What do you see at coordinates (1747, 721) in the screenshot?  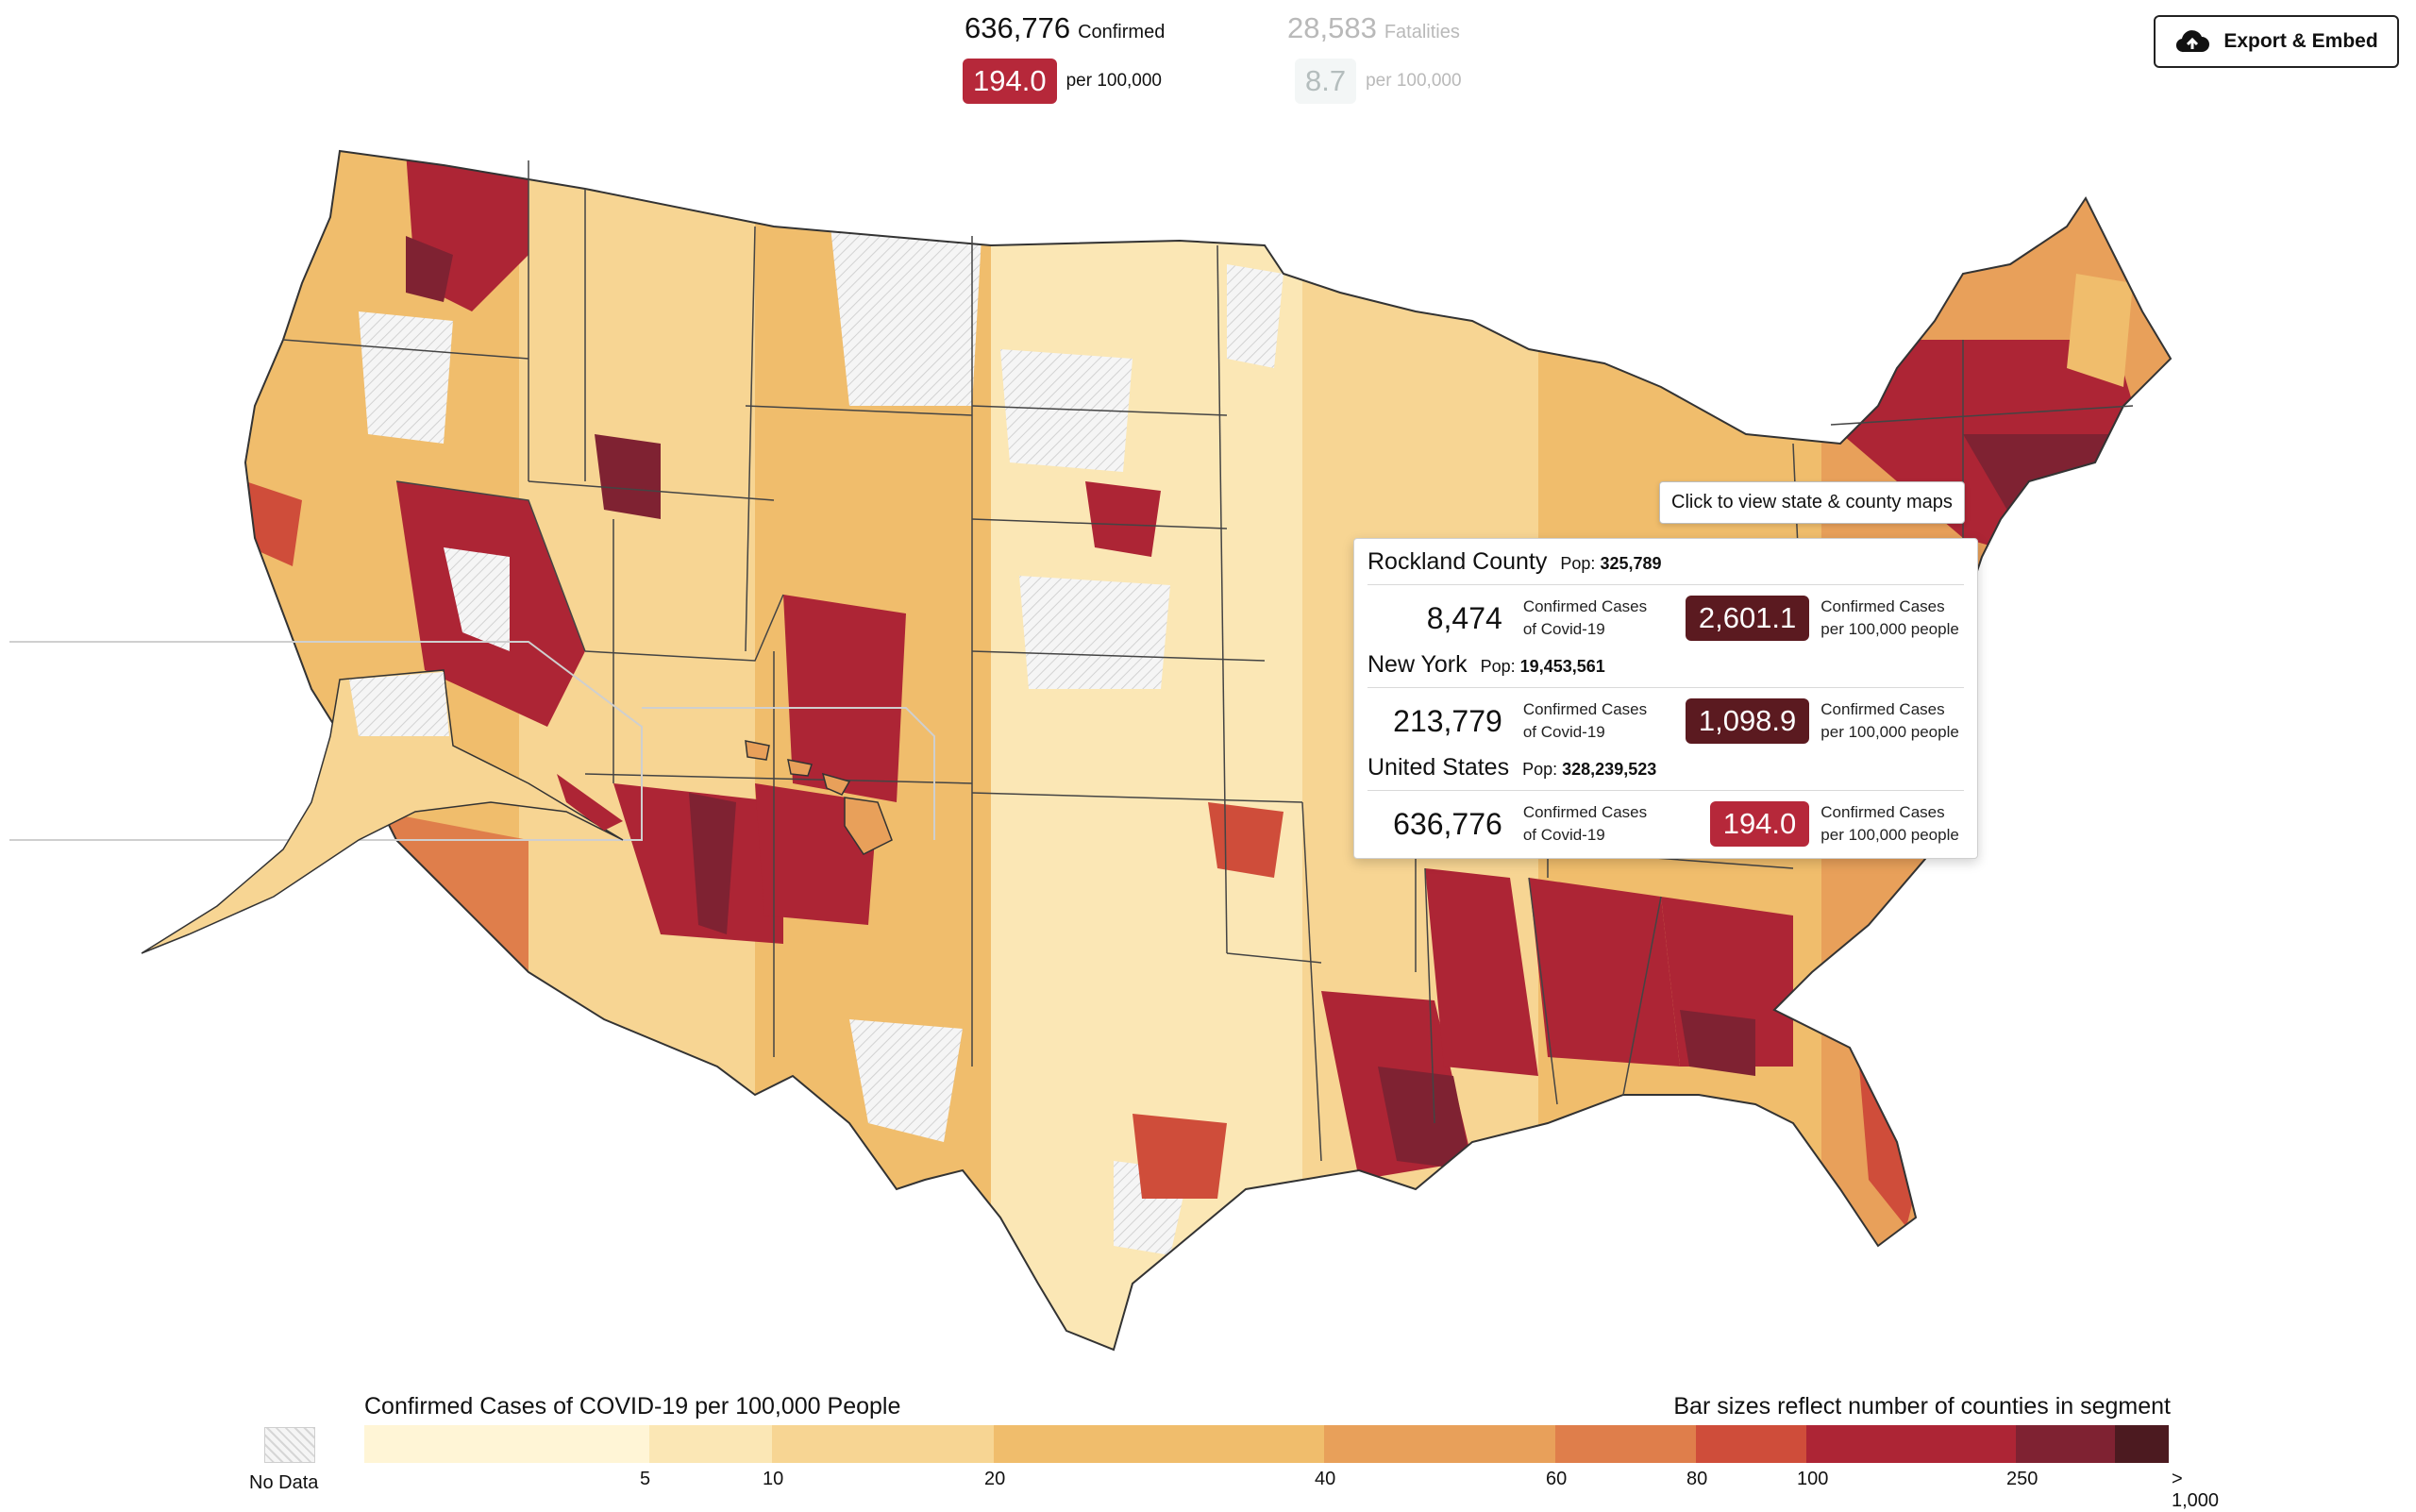 I see `state-rate-badge: 1,098.9` at bounding box center [1747, 721].